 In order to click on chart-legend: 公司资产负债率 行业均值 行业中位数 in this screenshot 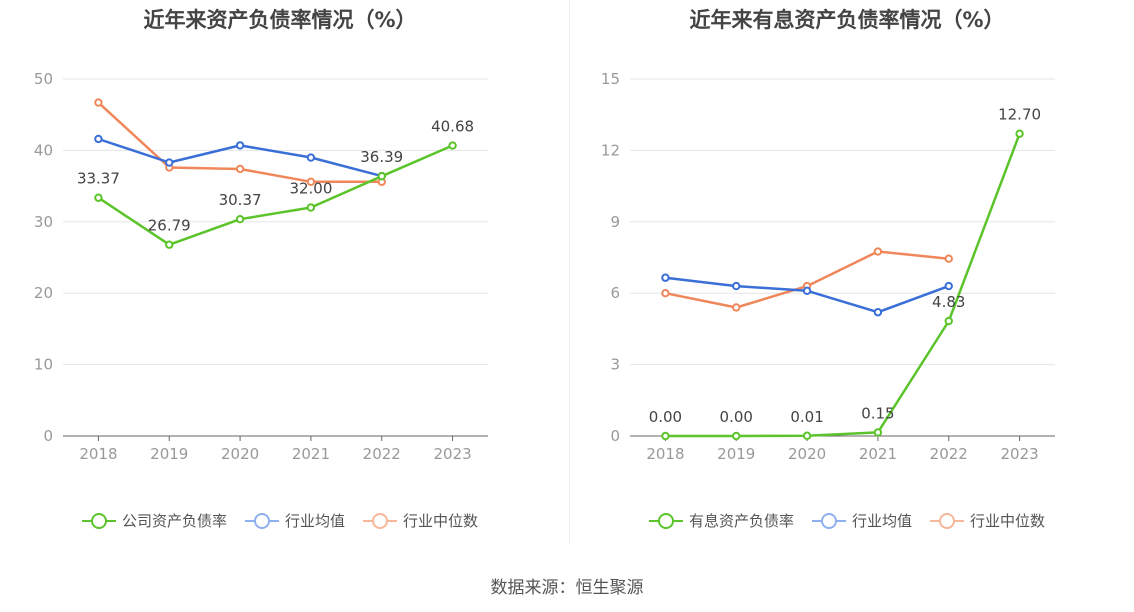, I will do `click(280, 520)`.